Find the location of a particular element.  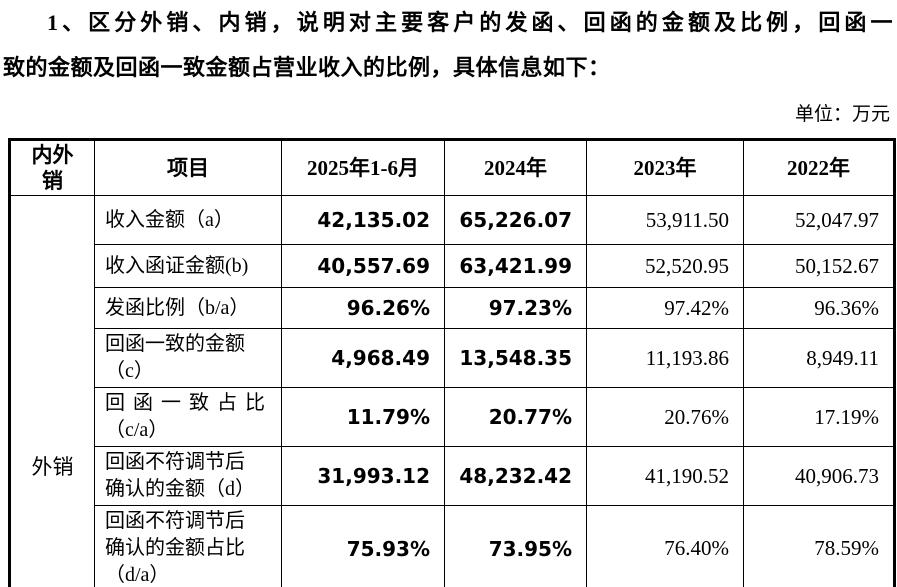

value-cell: 73.95% is located at coordinates (515, 546).